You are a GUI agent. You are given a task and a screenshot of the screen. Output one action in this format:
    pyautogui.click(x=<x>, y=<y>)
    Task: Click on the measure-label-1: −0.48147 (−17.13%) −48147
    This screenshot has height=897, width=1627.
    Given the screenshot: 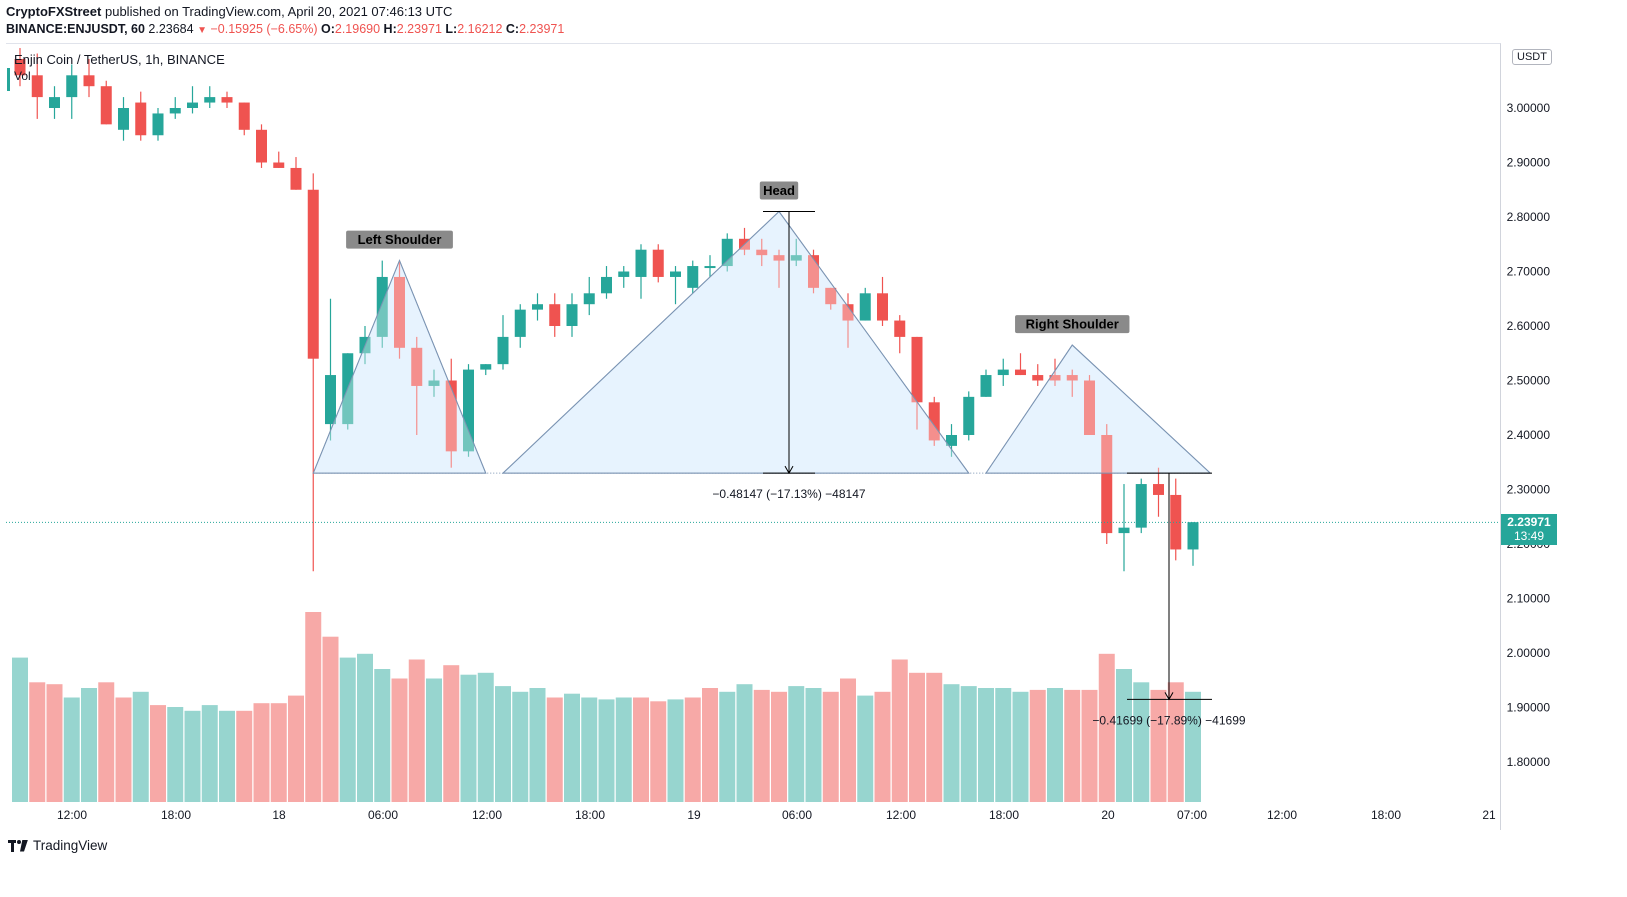 What is the action you would take?
    pyautogui.click(x=788, y=494)
    